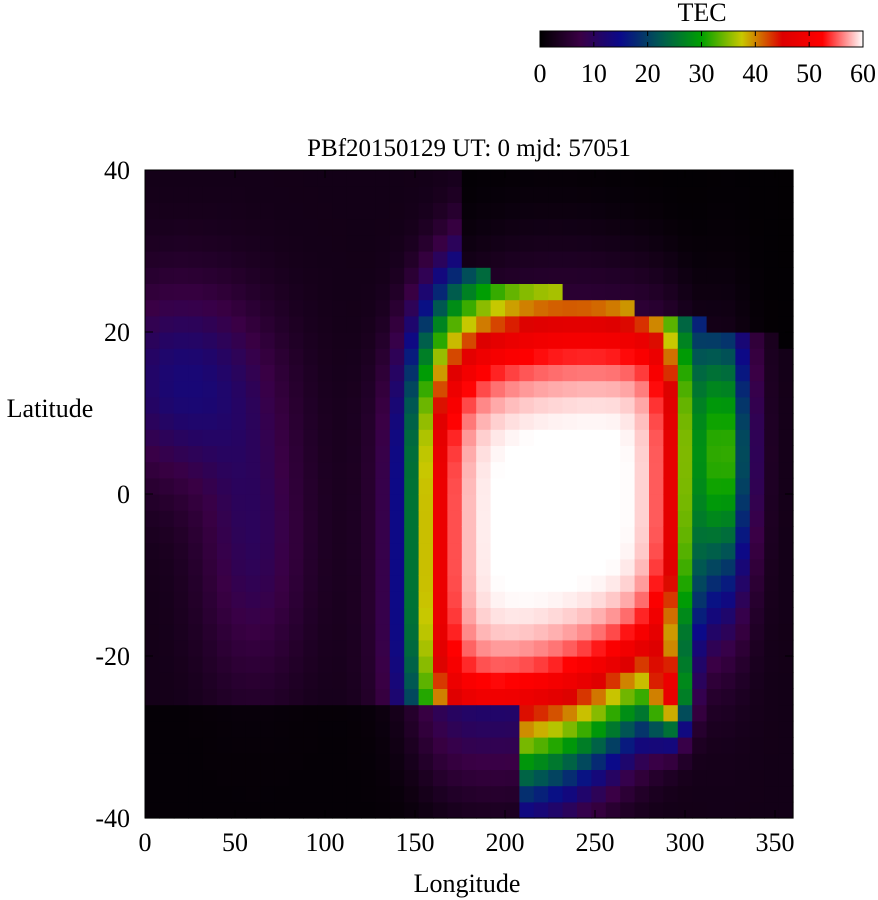 The image size is (878, 900). Describe the element at coordinates (540, 73) in the screenshot. I see `colorbar-tick-label: 0` at that location.